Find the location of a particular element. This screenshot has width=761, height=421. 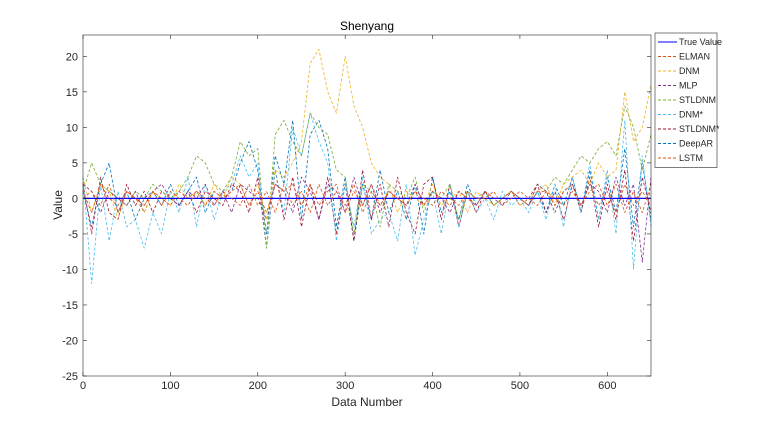

legend-entry: DNM is located at coordinates (679, 71).